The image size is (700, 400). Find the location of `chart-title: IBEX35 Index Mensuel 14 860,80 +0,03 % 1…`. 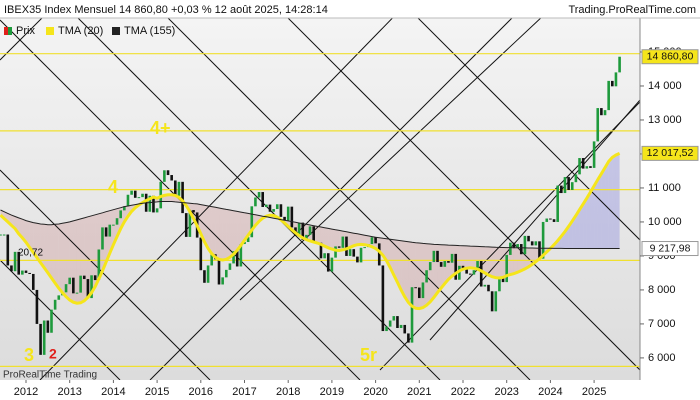

chart-title: IBEX35 Index Mensuel 14 860,80 +0,03 % 1… is located at coordinates (166, 10).